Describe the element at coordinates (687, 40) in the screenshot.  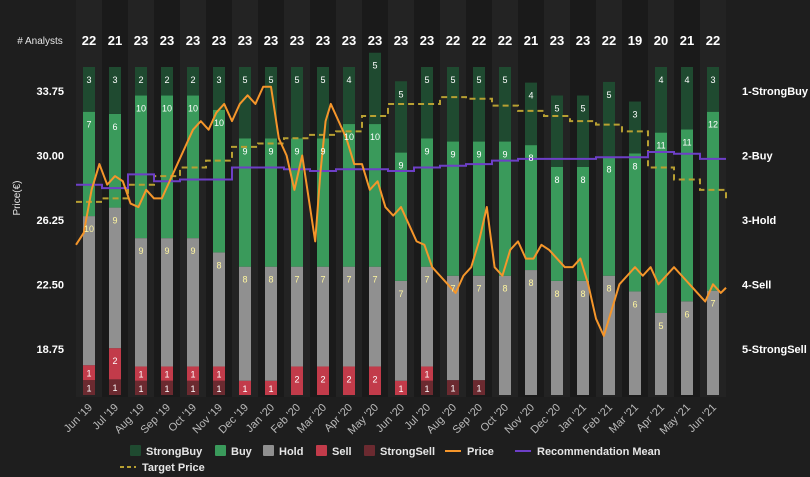
I see `analyst-count: 21` at that location.